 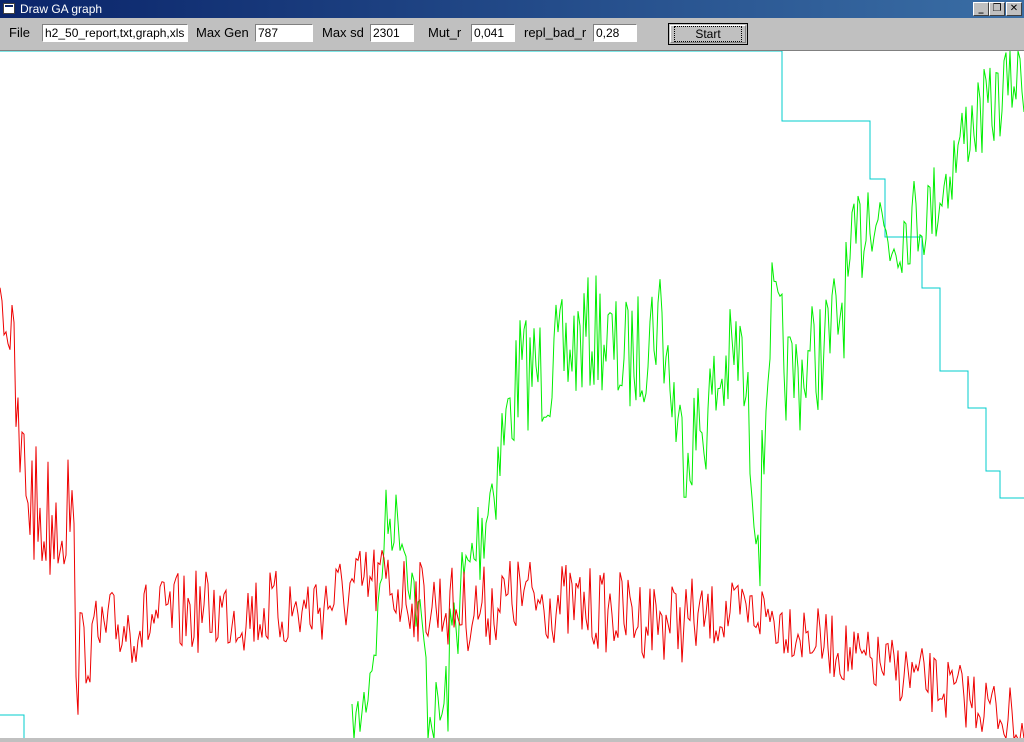 I want to click on mut-r-label: Mut_r, so click(x=445, y=32).